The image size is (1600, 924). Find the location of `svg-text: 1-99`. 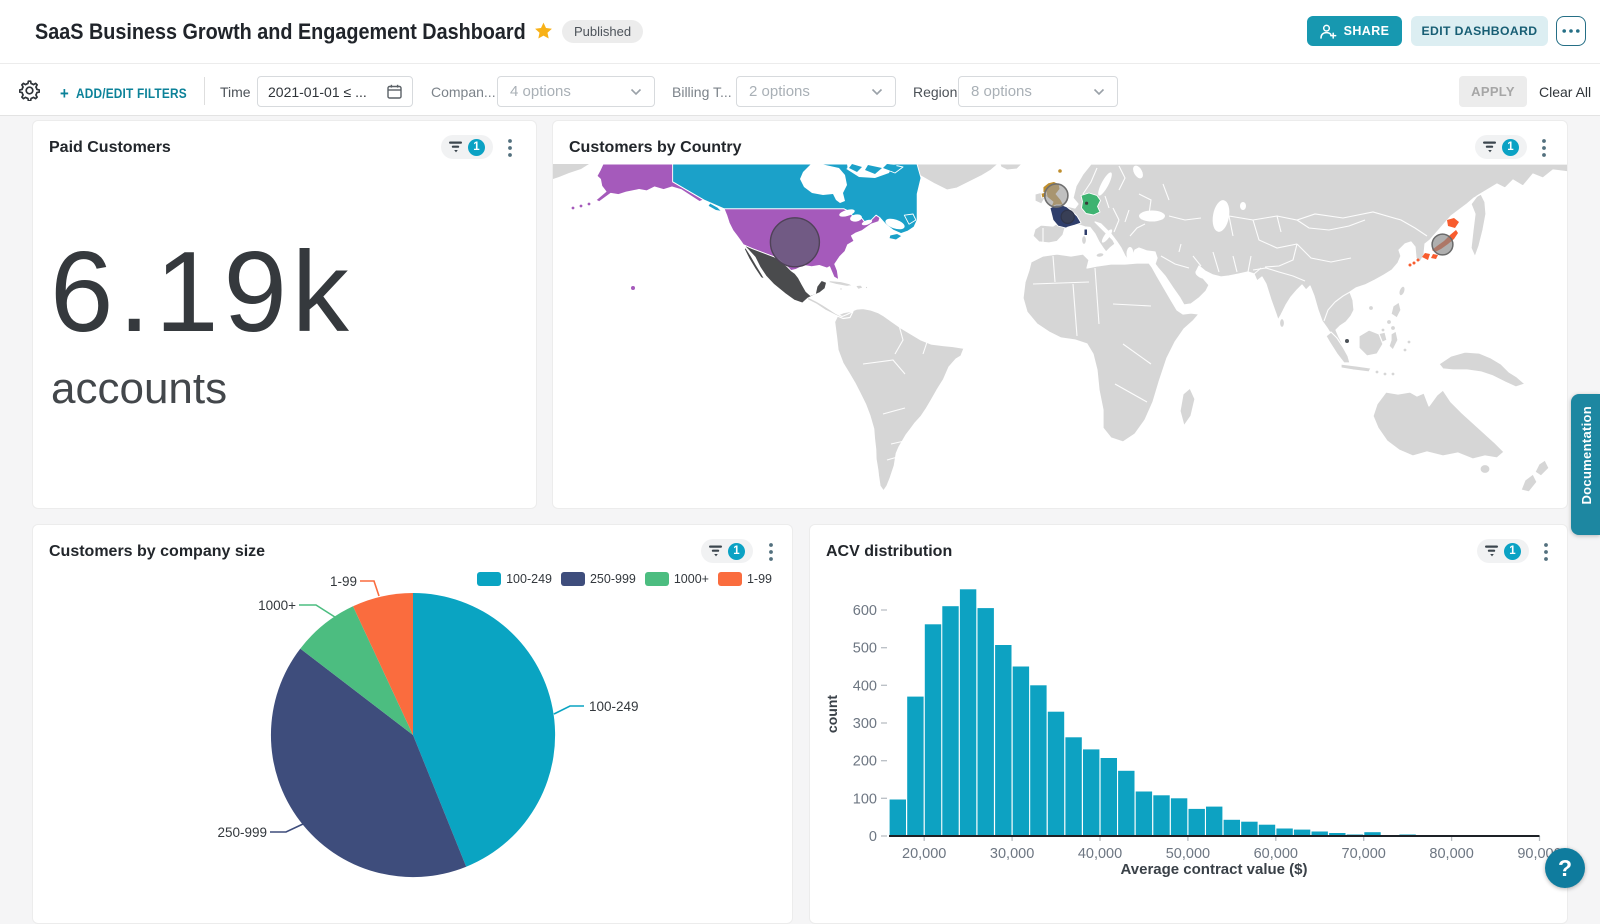

svg-text: 1-99 is located at coordinates (343, 581).